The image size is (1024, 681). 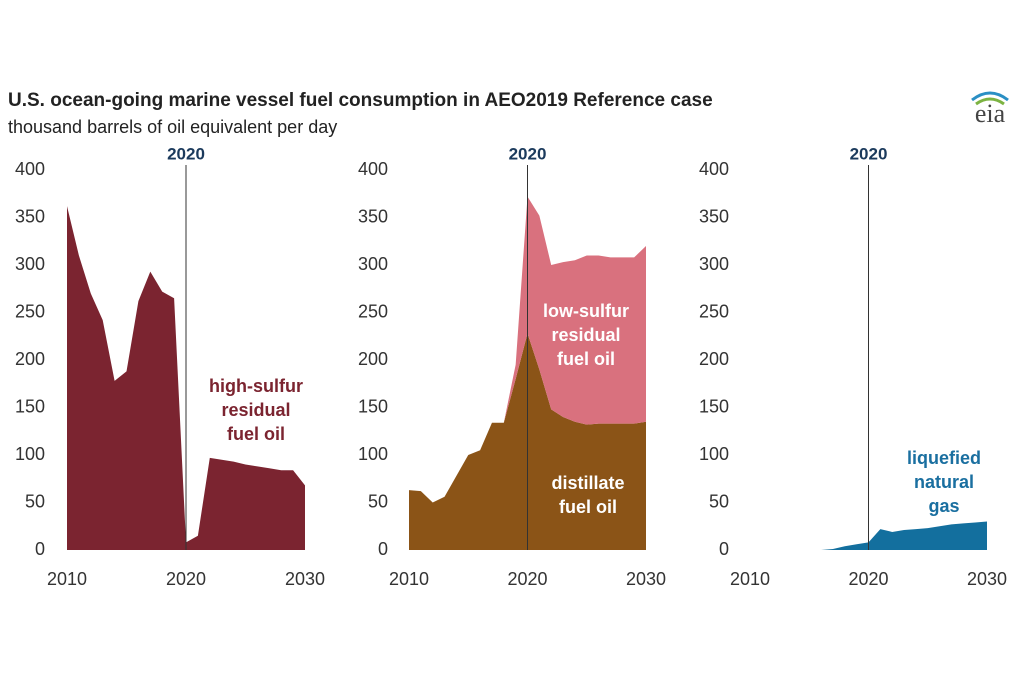 What do you see at coordinates (256, 410) in the screenshot?
I see `series-label: high-sulfur residual fuel oil` at bounding box center [256, 410].